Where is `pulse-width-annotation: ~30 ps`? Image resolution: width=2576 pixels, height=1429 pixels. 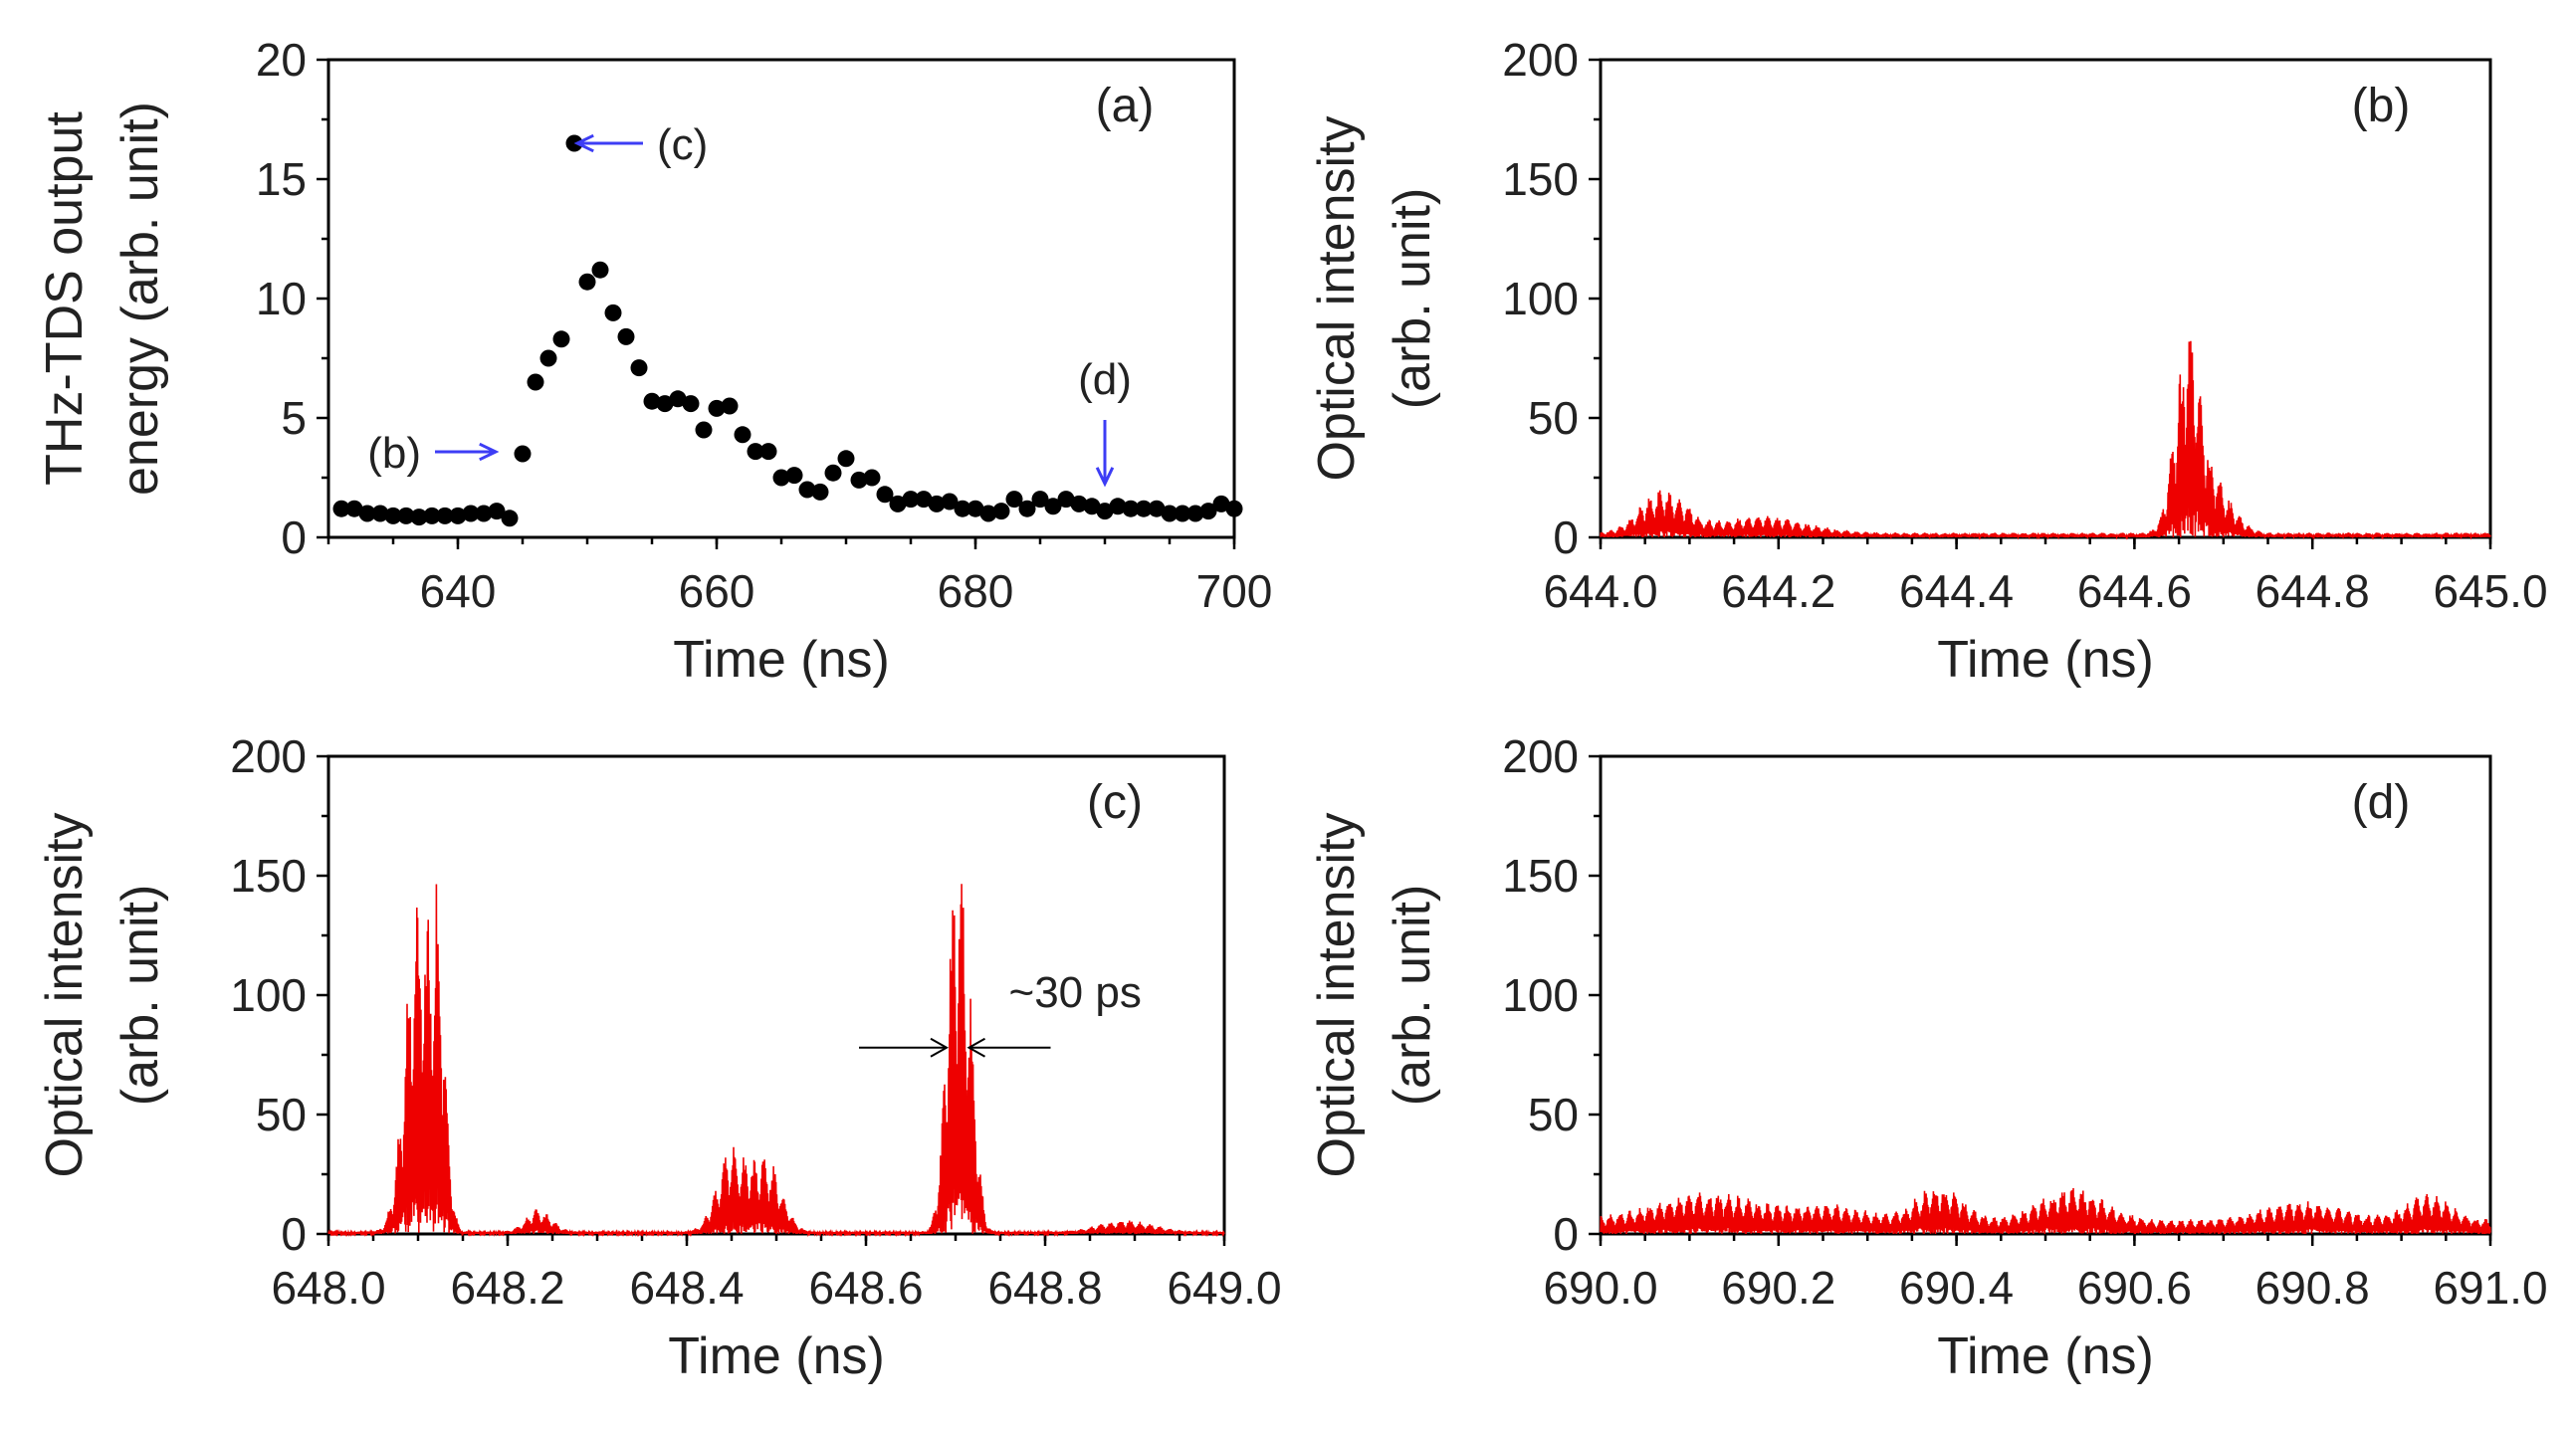
pulse-width-annotation: ~30 ps is located at coordinates (1000, 1013).